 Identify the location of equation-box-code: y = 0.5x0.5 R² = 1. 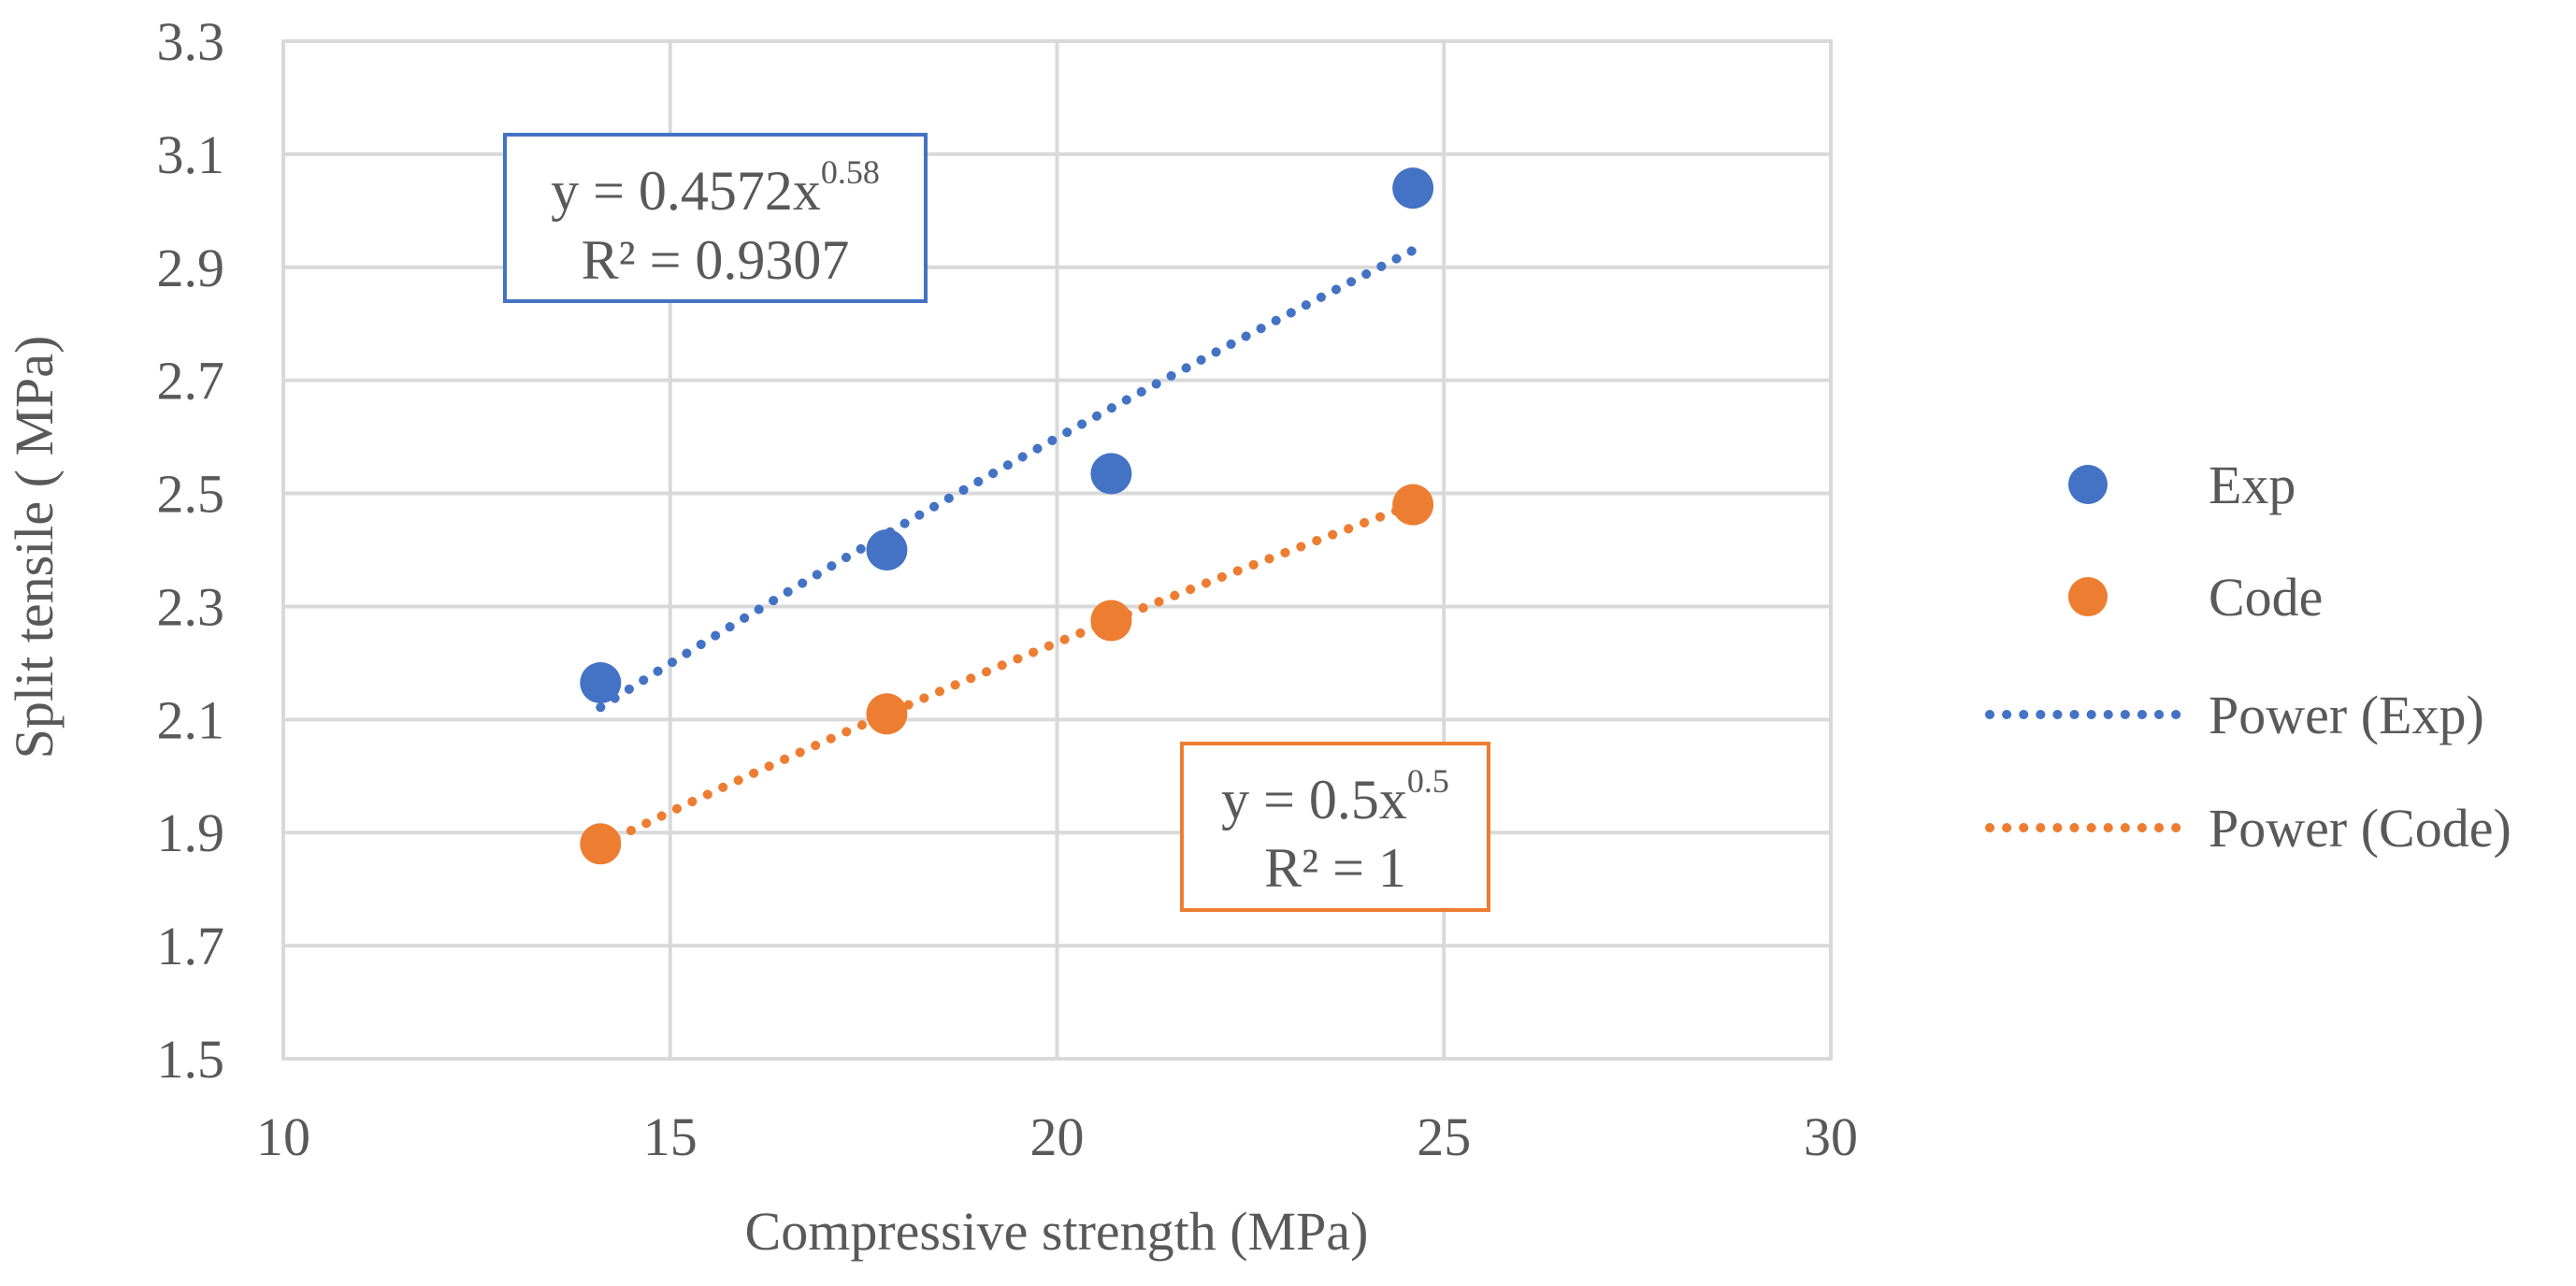
(1335, 827).